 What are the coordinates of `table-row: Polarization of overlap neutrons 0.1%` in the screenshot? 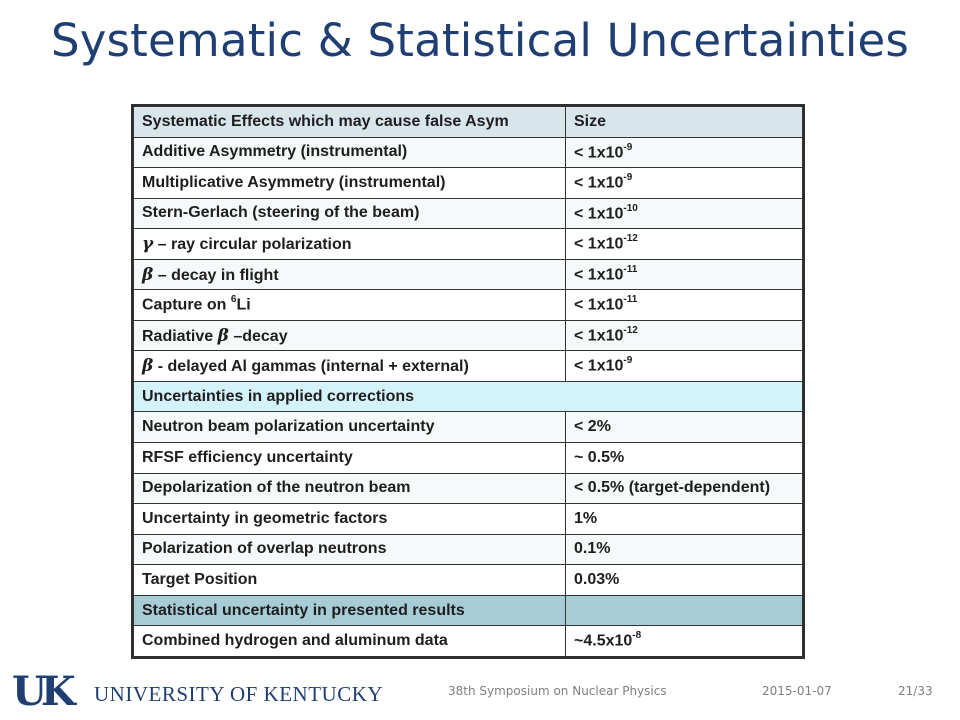 It's located at (468, 549).